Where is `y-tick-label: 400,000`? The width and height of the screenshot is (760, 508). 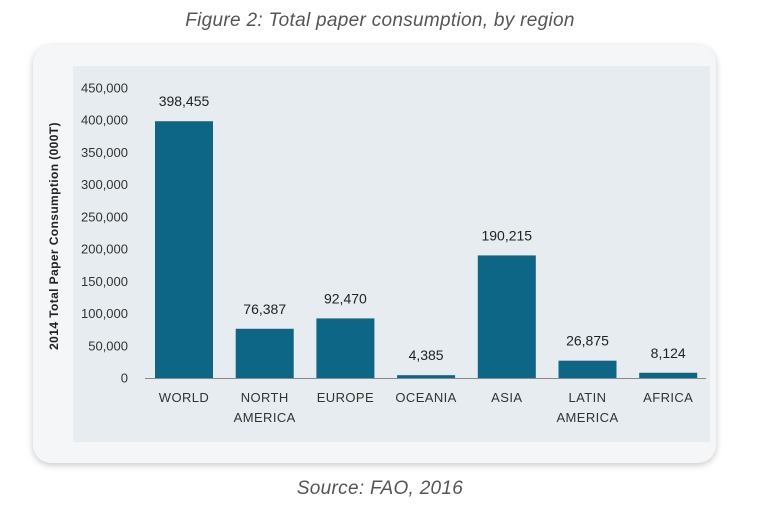
y-tick-label: 400,000 is located at coordinates (104, 120).